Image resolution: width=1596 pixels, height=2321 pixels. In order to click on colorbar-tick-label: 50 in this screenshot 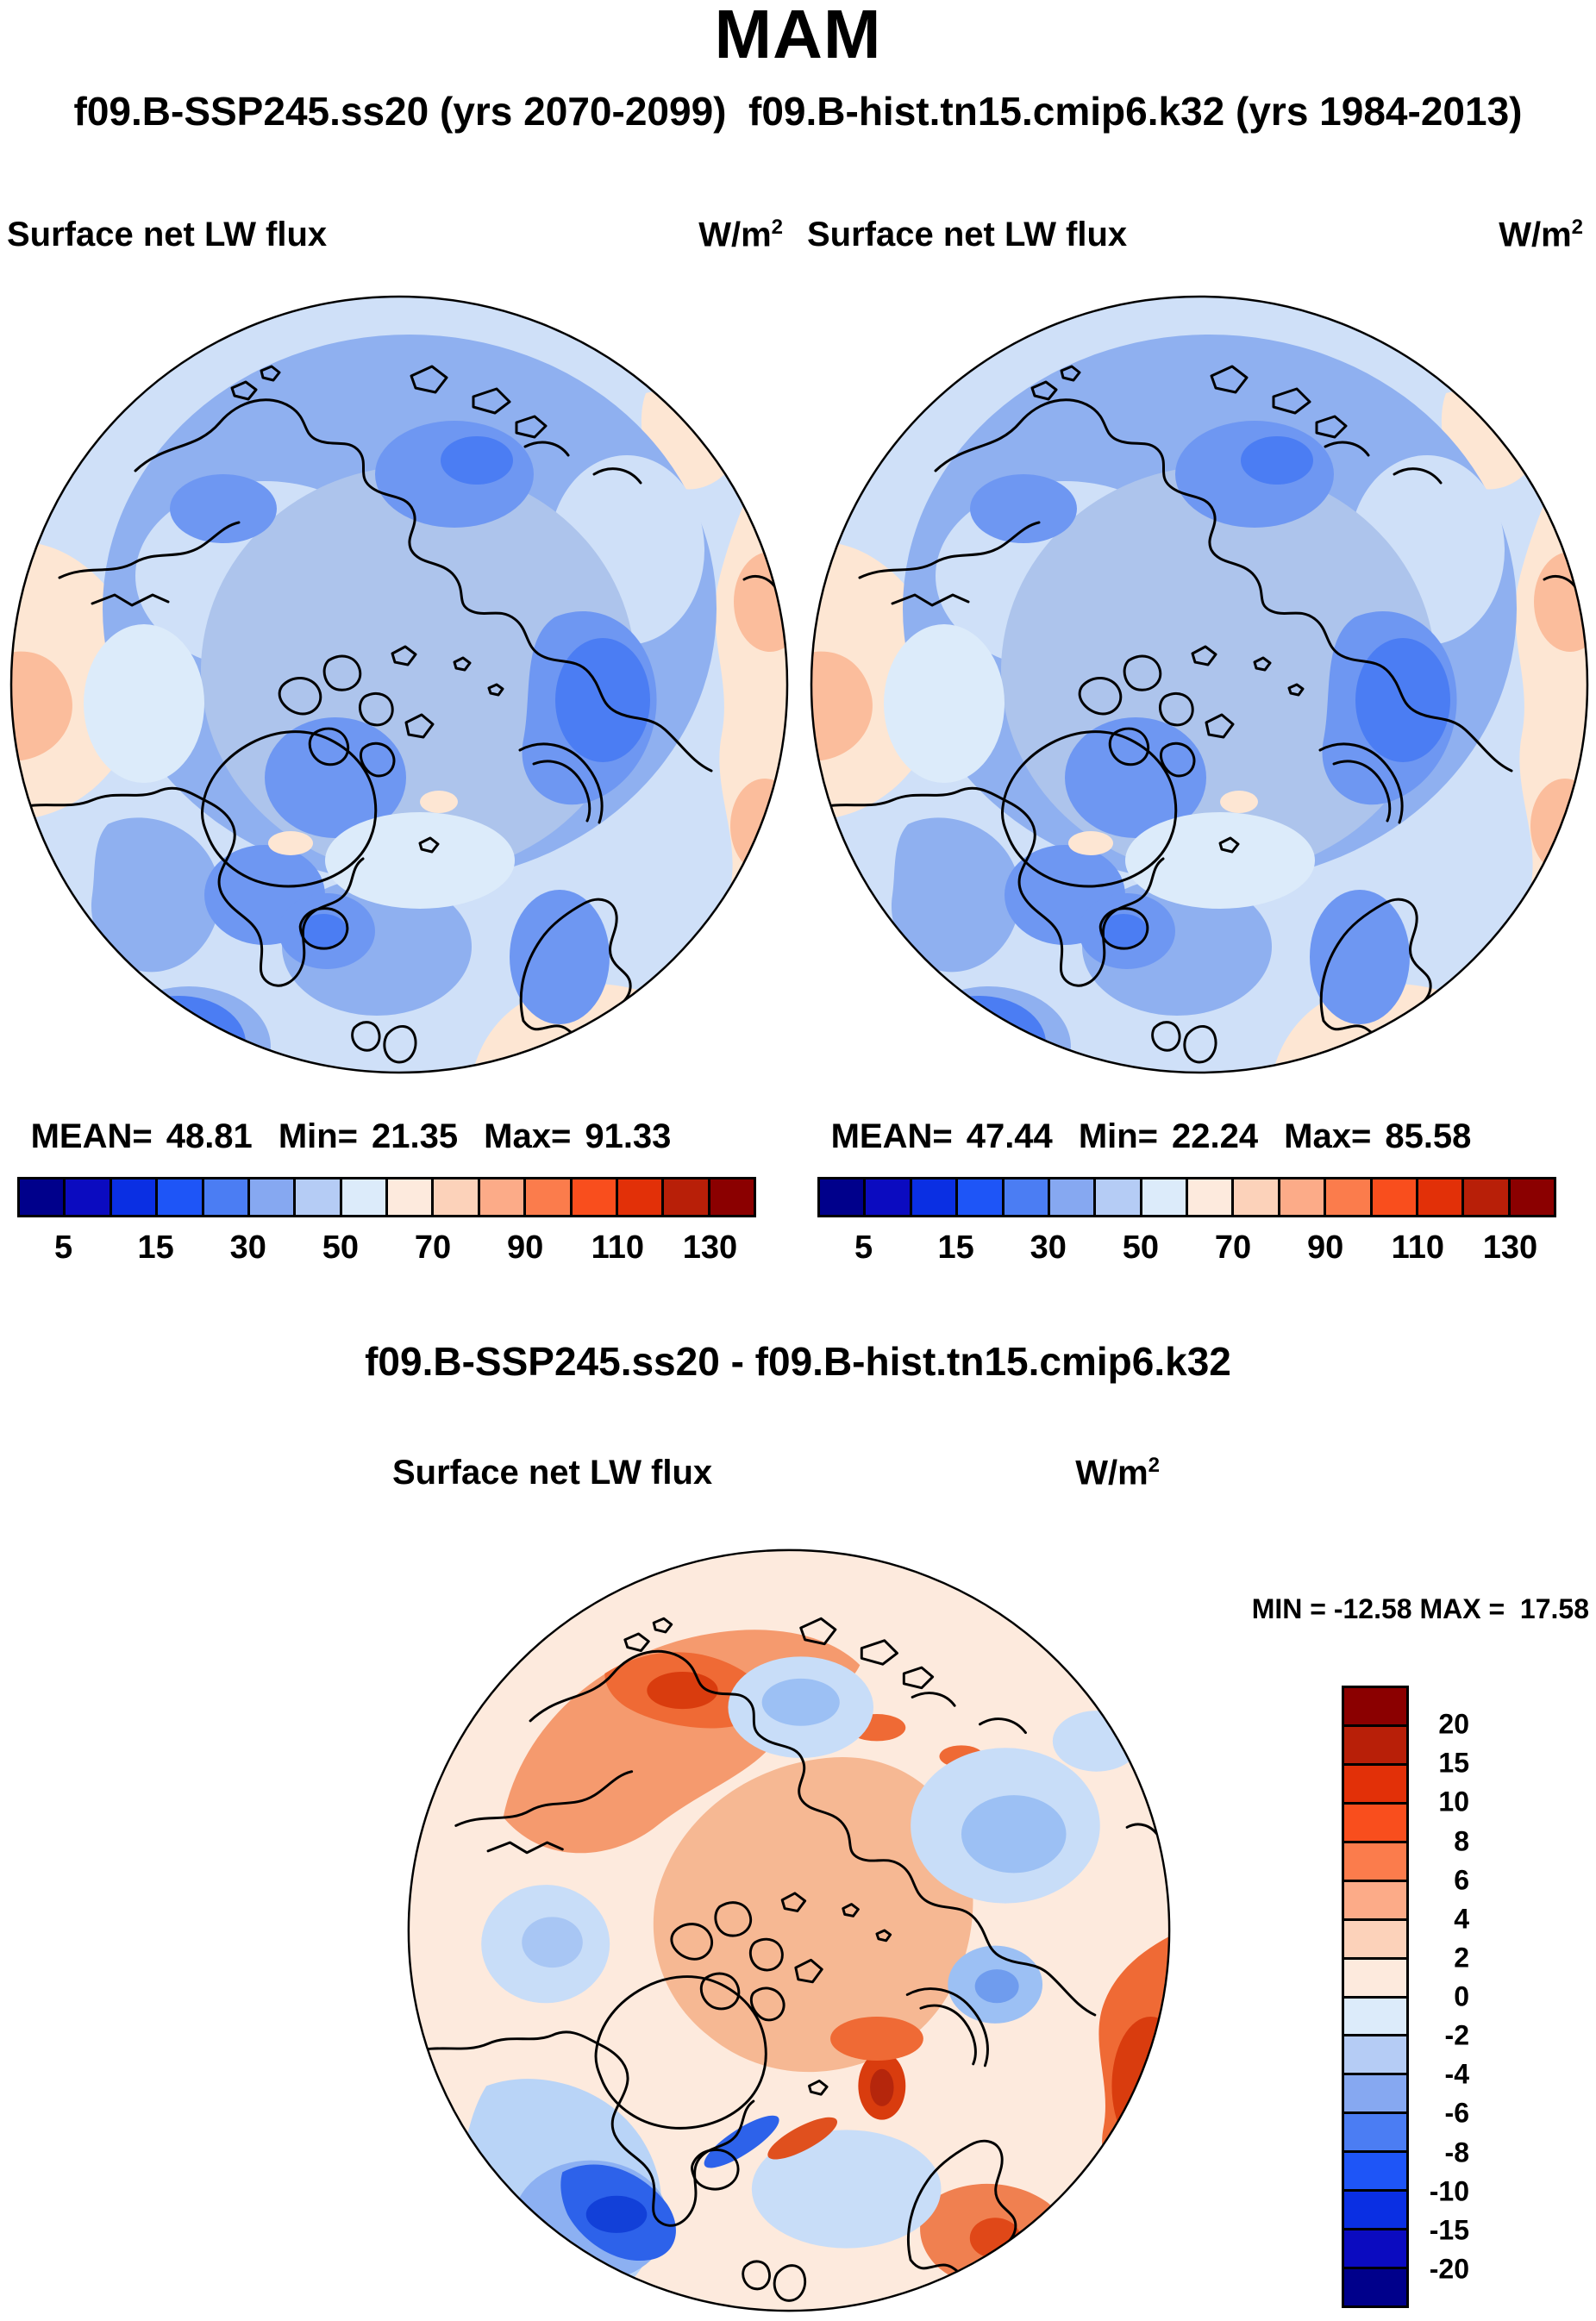, I will do `click(341, 1247)`.